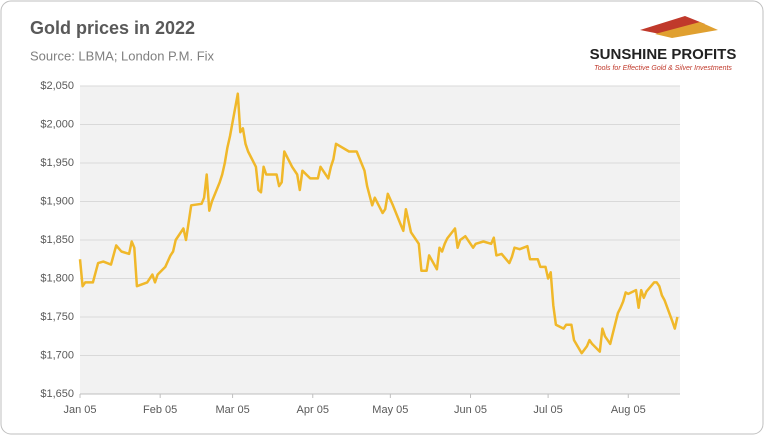  Describe the element at coordinates (112, 28) in the screenshot. I see `chart-title: Gold prices in 2022` at that location.